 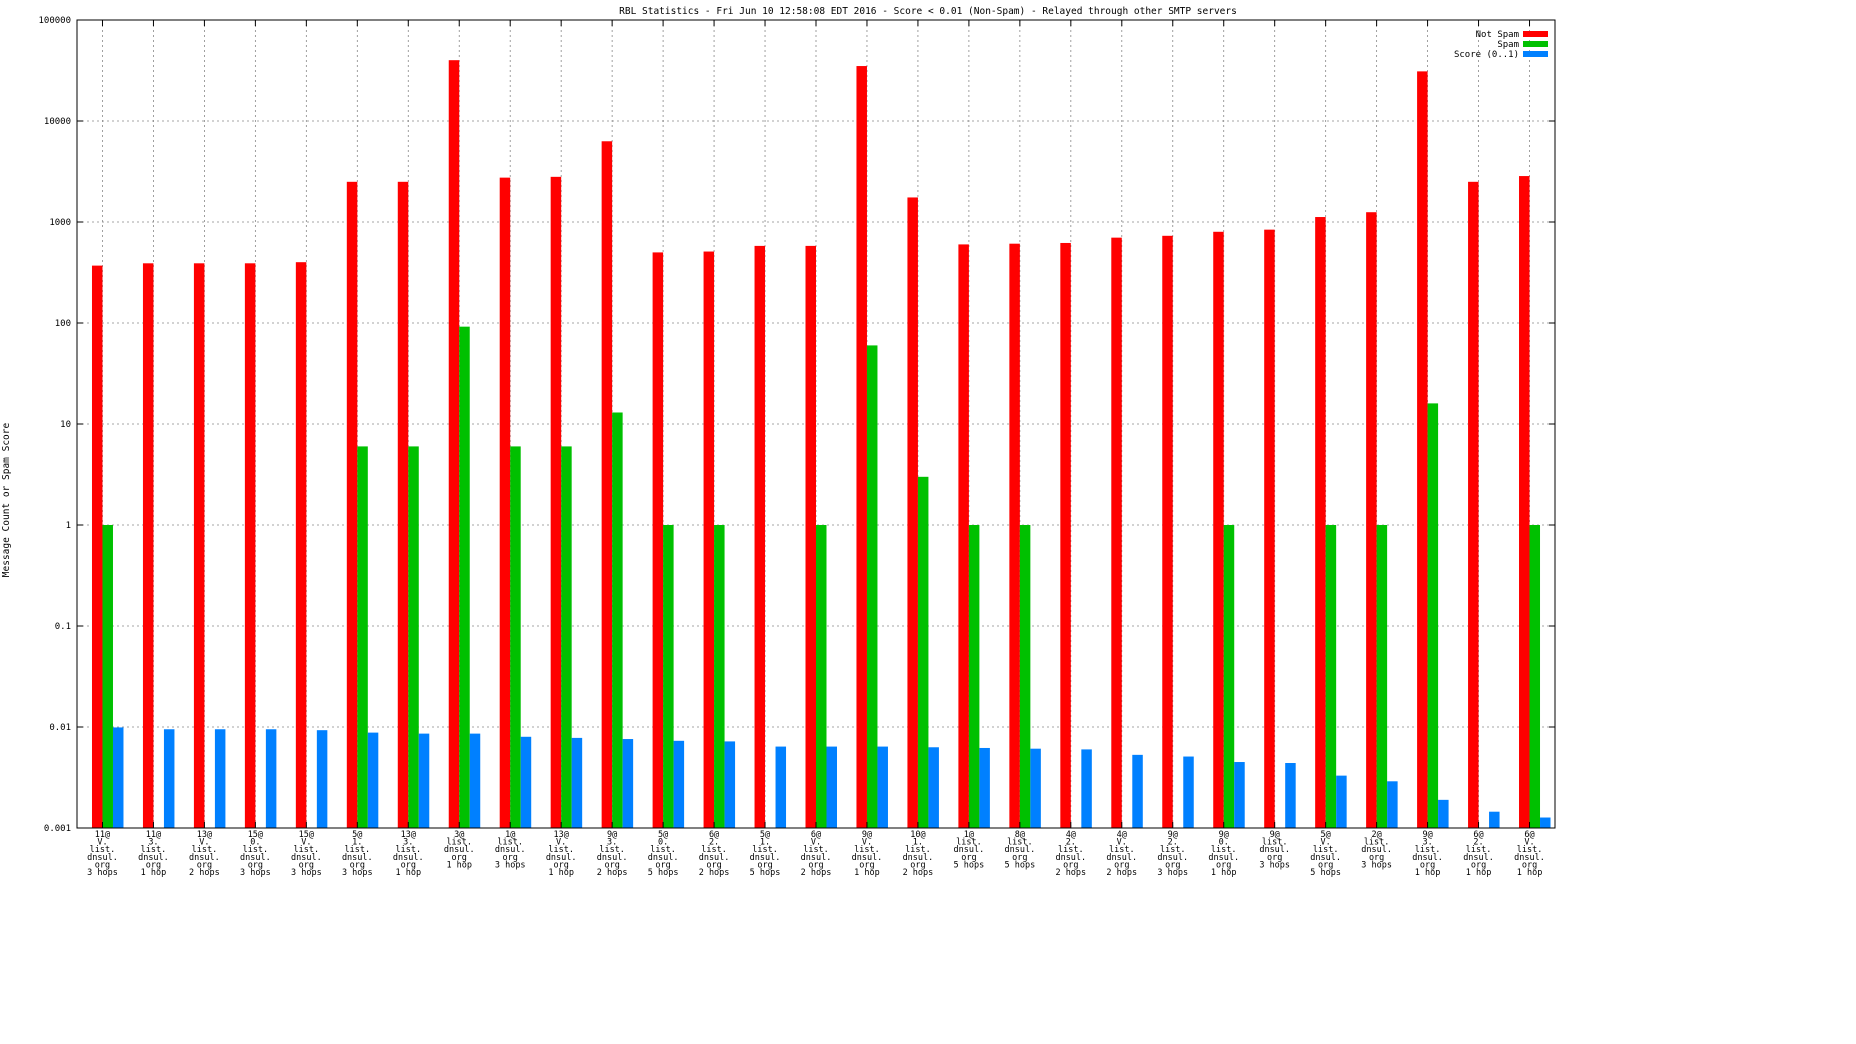 What do you see at coordinates (357, 854) in the screenshot?
I see `x-tick-label: 5@ 1. list. dnsul. org 3 hops` at bounding box center [357, 854].